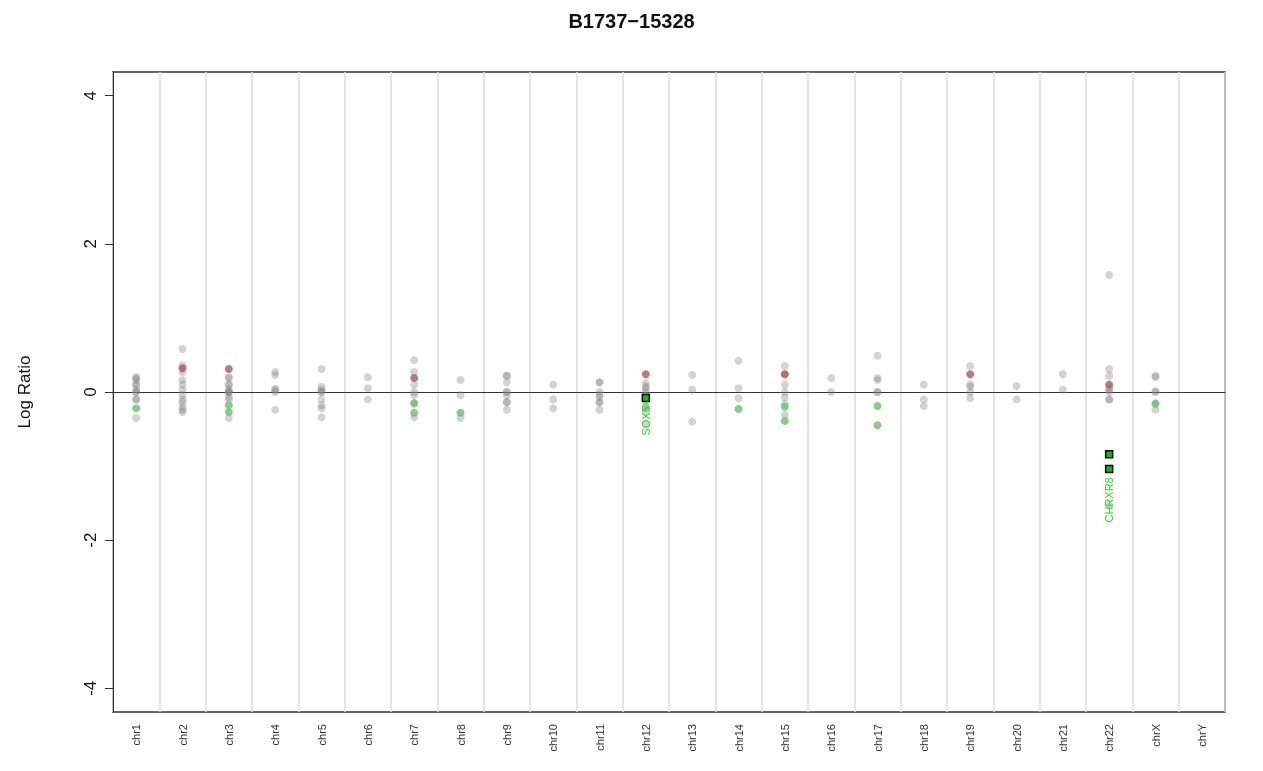 The height and width of the screenshot is (771, 1263). Describe the element at coordinates (1109, 738) in the screenshot. I see `x-tick-label: chr22` at that location.